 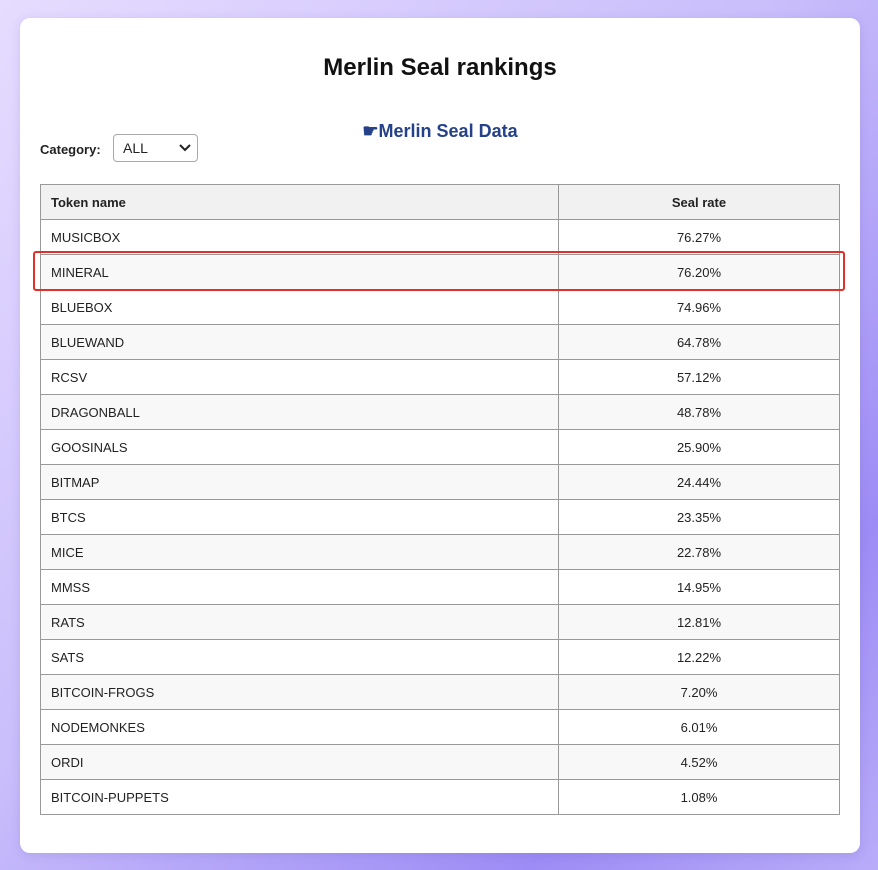 I want to click on table-row: ORDI 4.52%, so click(x=440, y=762).